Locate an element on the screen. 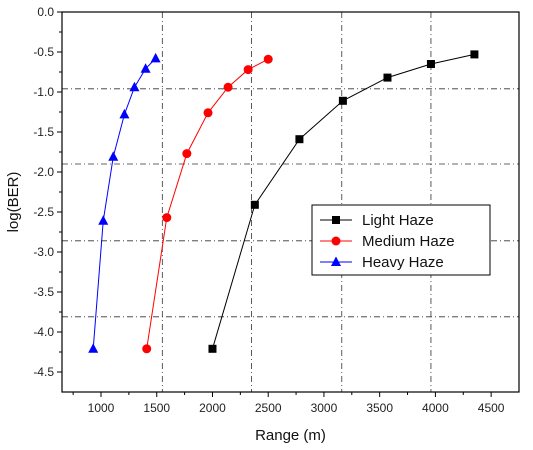  x-tick-label: 3000 is located at coordinates (324, 408).